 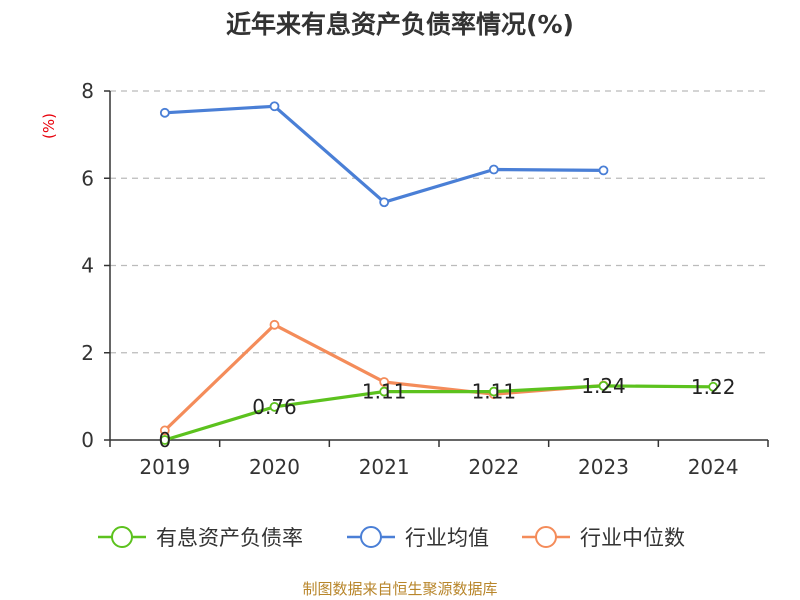 I want to click on y-tick-label: 0, so click(x=87, y=440).